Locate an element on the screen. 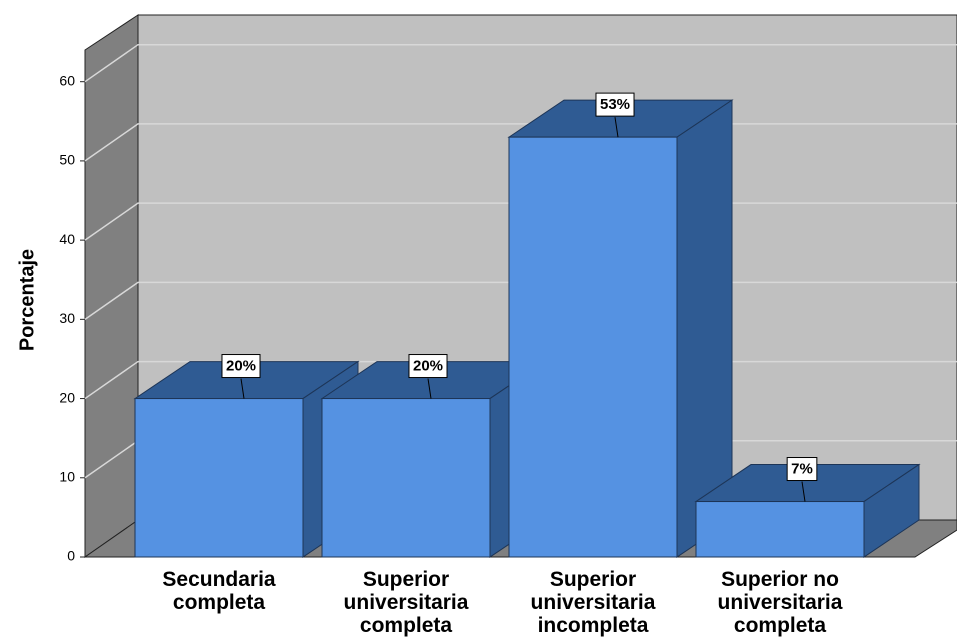 The height and width of the screenshot is (641, 957). y-tick-label: 50 is located at coordinates (67, 160).